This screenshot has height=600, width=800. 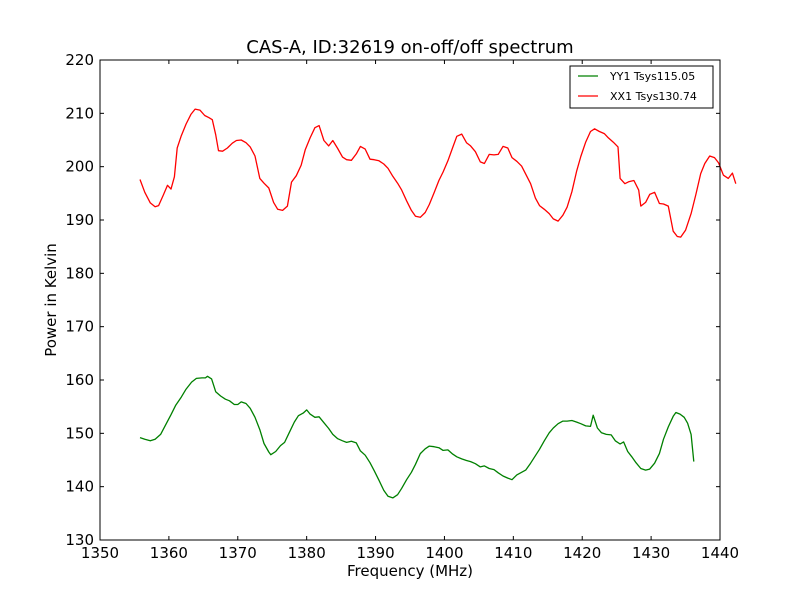 What do you see at coordinates (79, 113) in the screenshot?
I see `y-tick-label: 210` at bounding box center [79, 113].